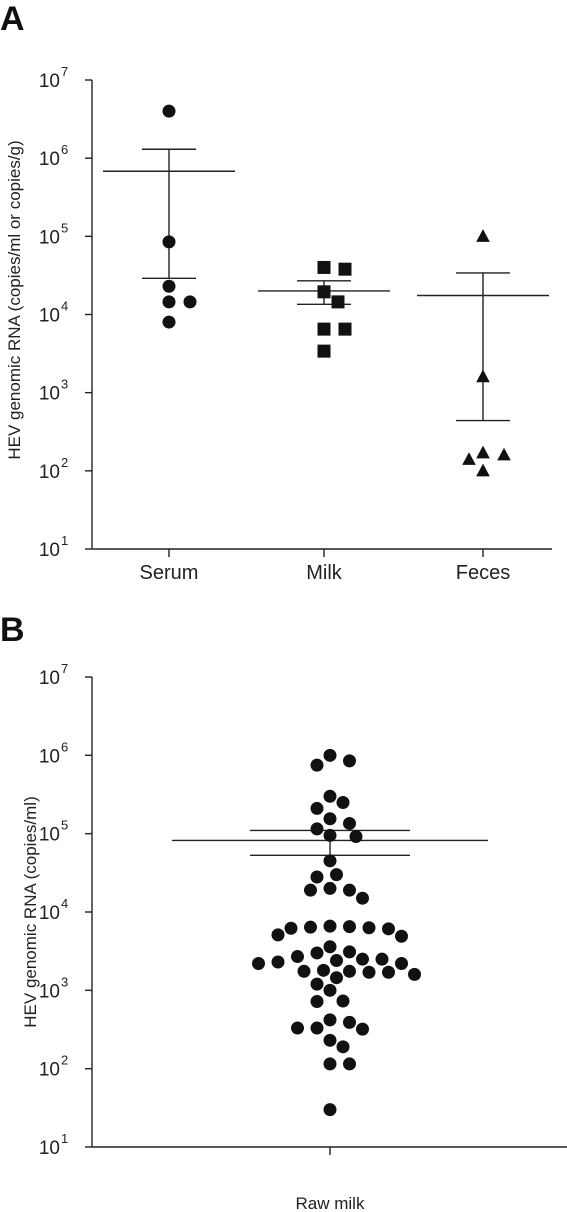 Image resolution: width=567 pixels, height=1212 pixels. What do you see at coordinates (30, 911) in the screenshot?
I see `panel-b-y-axis-title: HEV genomic RNA (copies/ml)` at bounding box center [30, 911].